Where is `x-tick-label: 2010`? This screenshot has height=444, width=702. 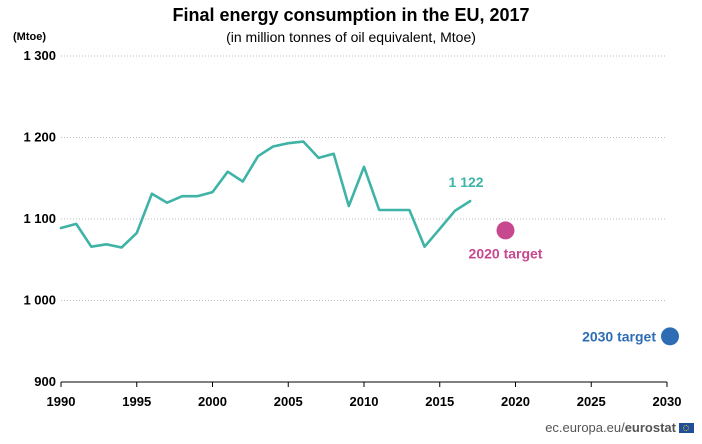
x-tick-label: 2010 is located at coordinates (364, 401).